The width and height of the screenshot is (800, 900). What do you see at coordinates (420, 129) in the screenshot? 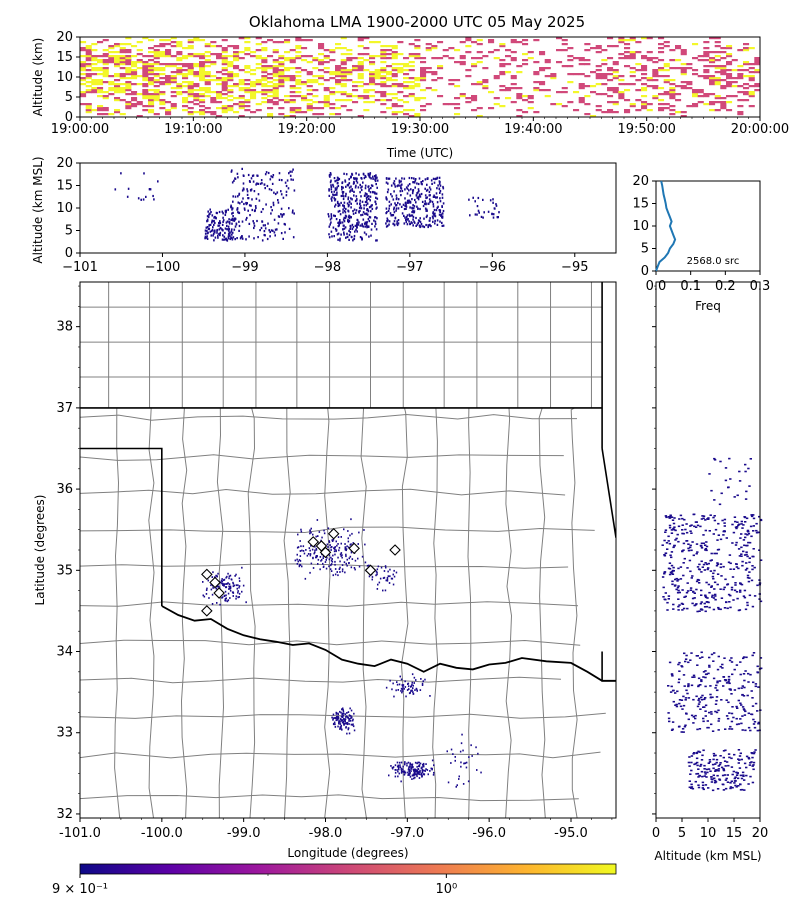
I see `x-tick-label: 19:30:00` at bounding box center [420, 129].